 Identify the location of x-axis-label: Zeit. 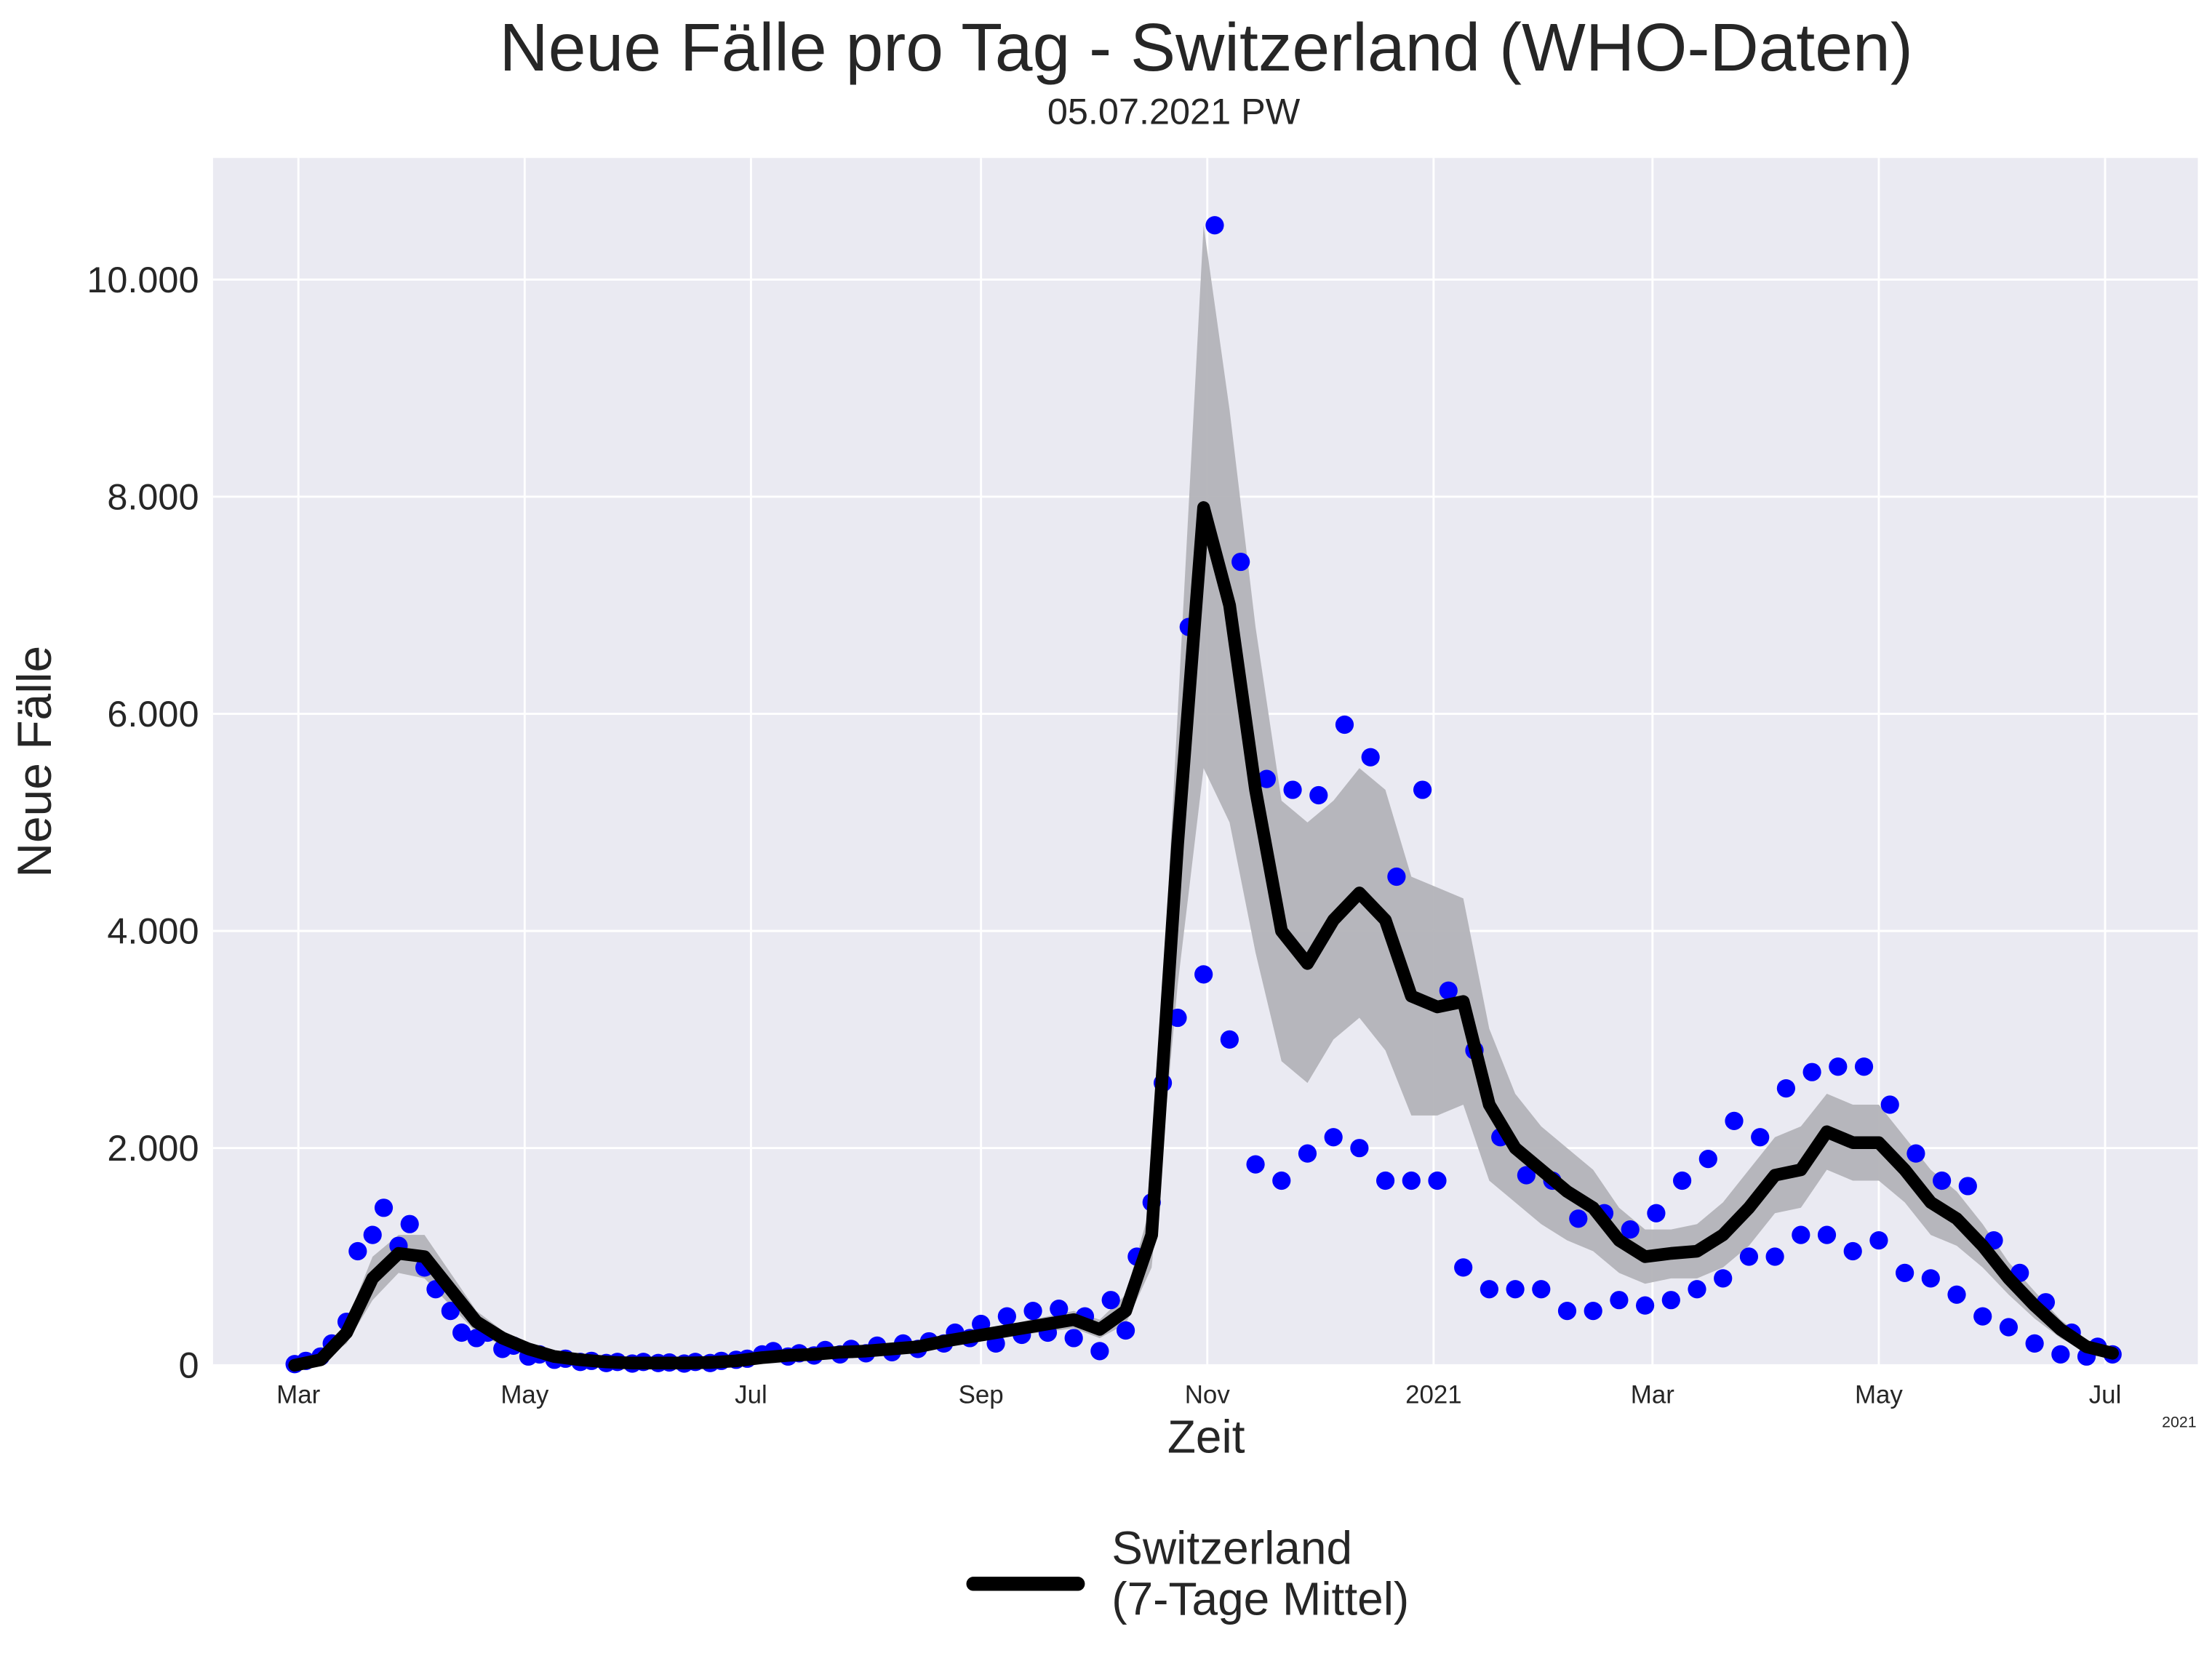
(1206, 1437).